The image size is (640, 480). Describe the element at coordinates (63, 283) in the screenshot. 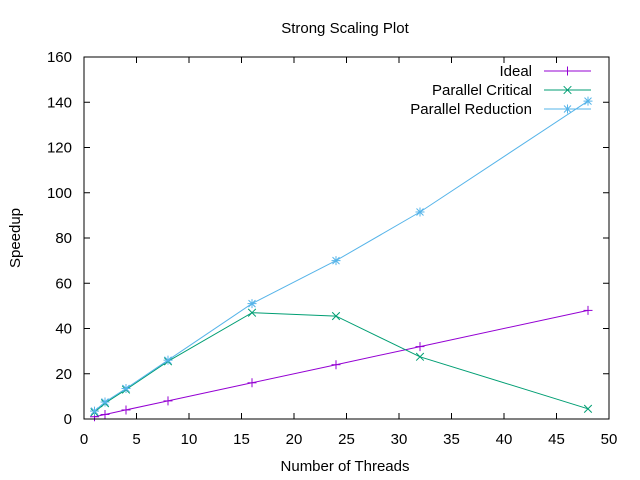

I see `y-tick-label: 60` at that location.